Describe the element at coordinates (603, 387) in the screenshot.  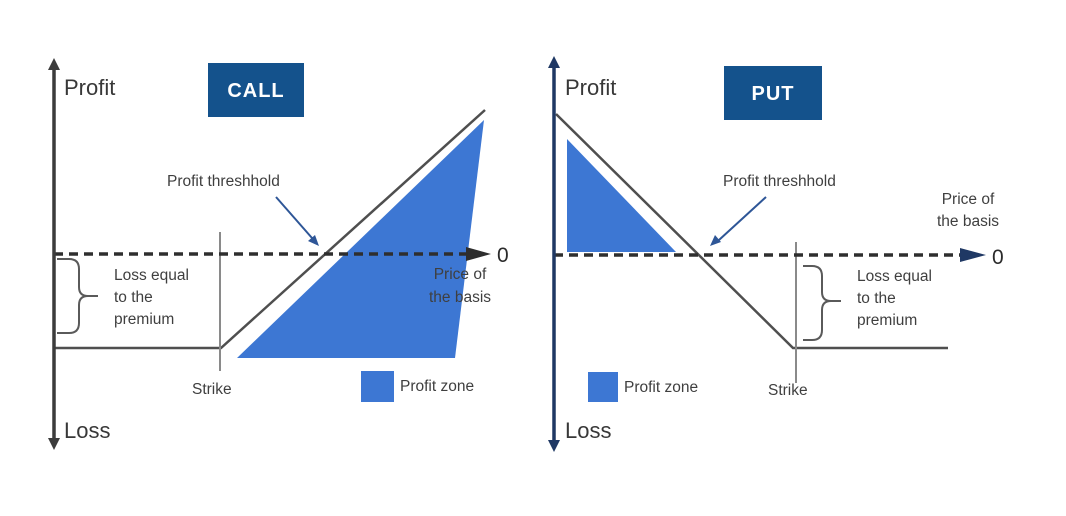
I see `put-legend-swatch` at that location.